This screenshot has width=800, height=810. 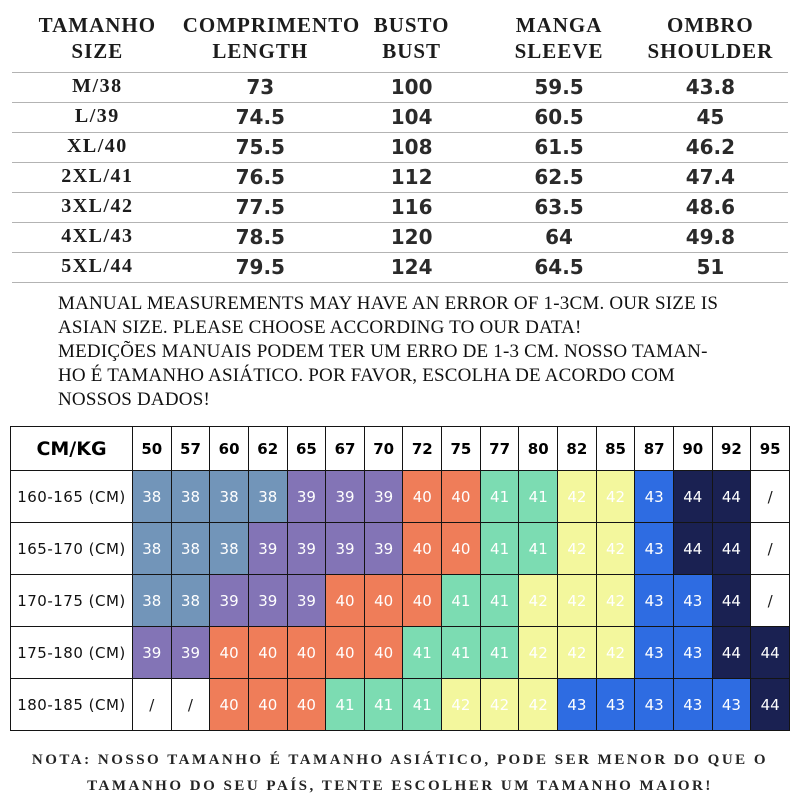 What do you see at coordinates (400, 177) in the screenshot?
I see `size-table-row: 2XL/41 76.5 112 62.5 47.4` at bounding box center [400, 177].